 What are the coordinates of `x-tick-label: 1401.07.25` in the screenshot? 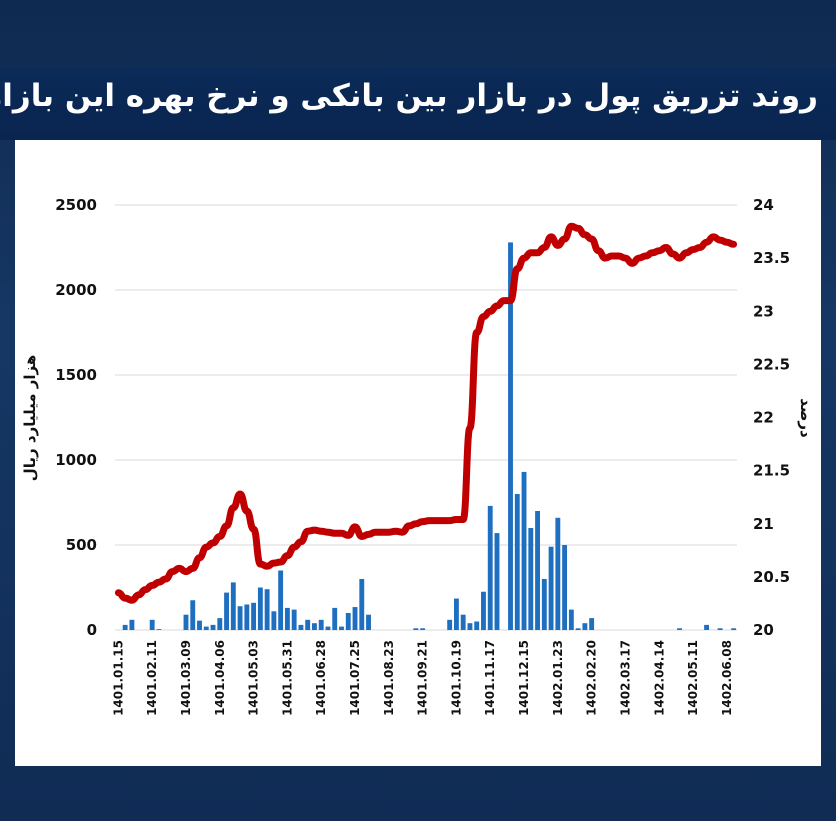 It's located at (355, 678).